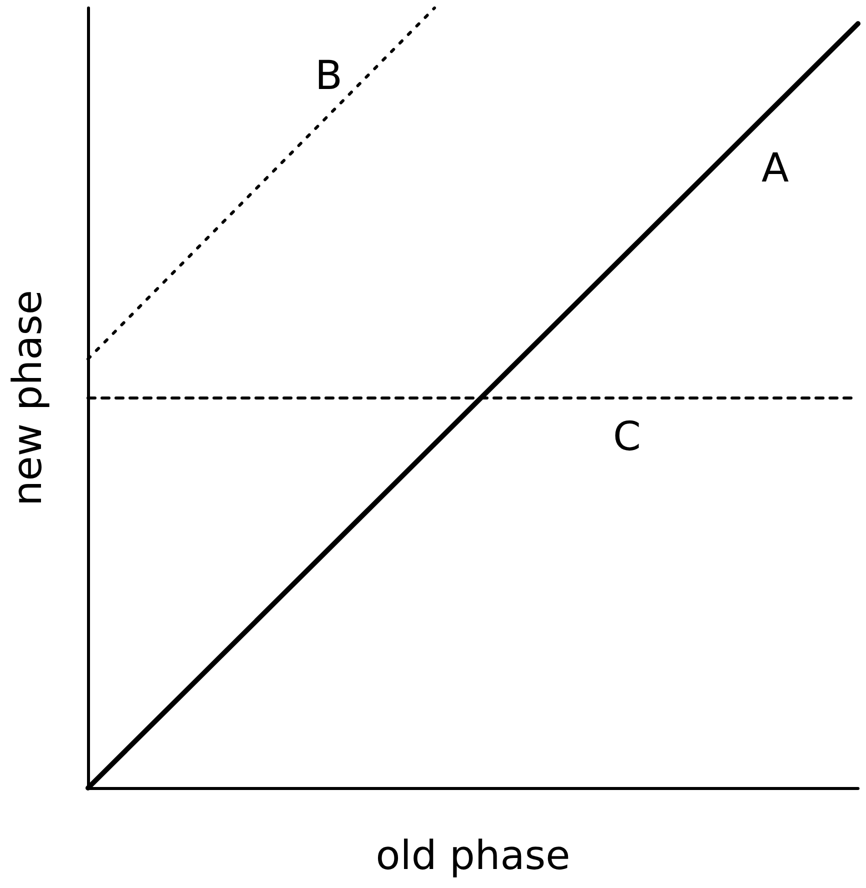 The height and width of the screenshot is (888, 866). I want to click on y-axis-title: new phase, so click(28, 398).